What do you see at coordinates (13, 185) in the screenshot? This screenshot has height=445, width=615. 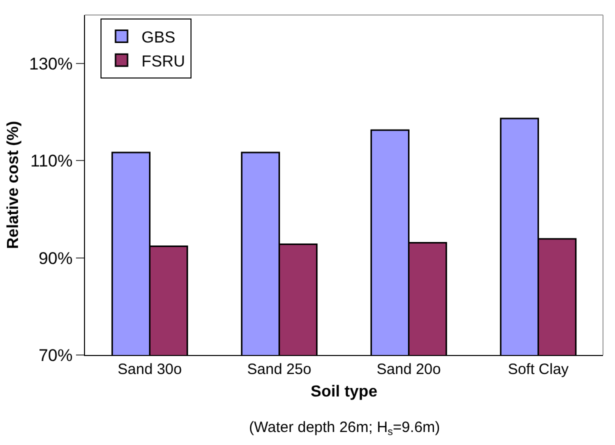 I see `y-axis-title: Relative cost (%)` at bounding box center [13, 185].